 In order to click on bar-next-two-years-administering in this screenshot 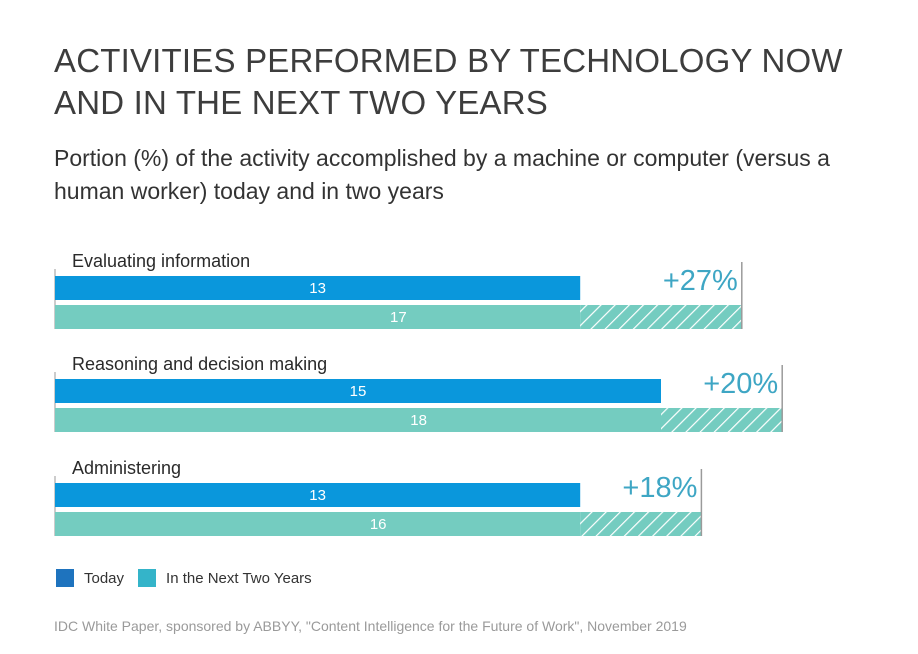, I will do `click(318, 524)`.